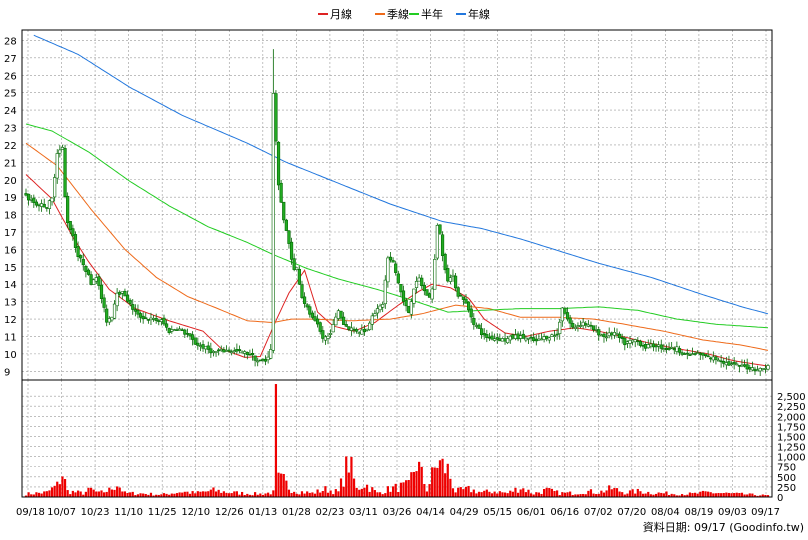  Describe the element at coordinates (791, 427) in the screenshot. I see `volume-tick-label: 1,750` at that location.